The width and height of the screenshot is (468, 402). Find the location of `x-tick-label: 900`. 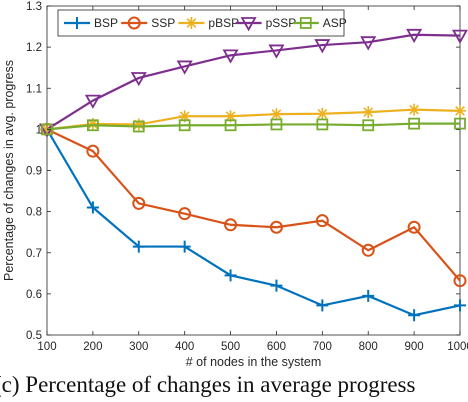

x-tick-label: 900 is located at coordinates (414, 347).